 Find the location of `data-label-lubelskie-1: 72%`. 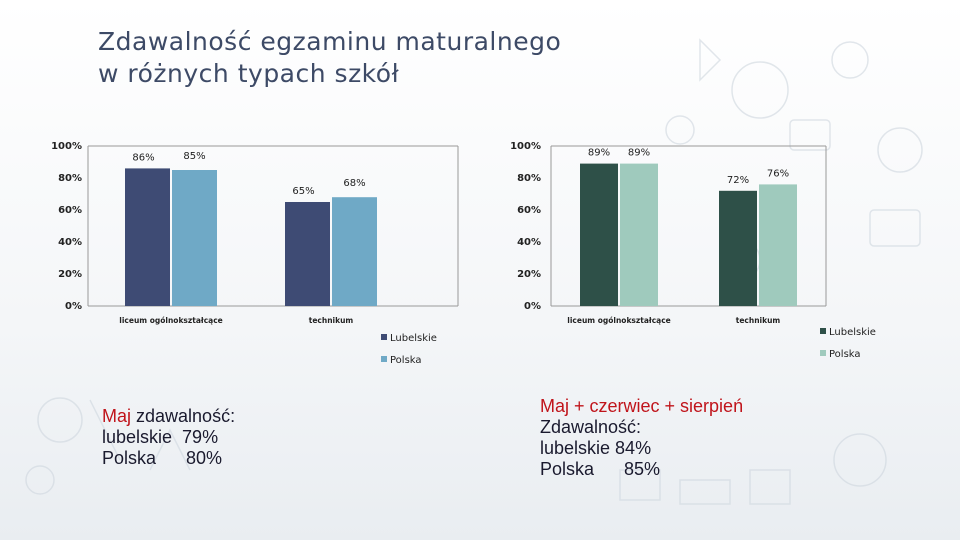

data-label-lubelskie-1: 72% is located at coordinates (738, 180).